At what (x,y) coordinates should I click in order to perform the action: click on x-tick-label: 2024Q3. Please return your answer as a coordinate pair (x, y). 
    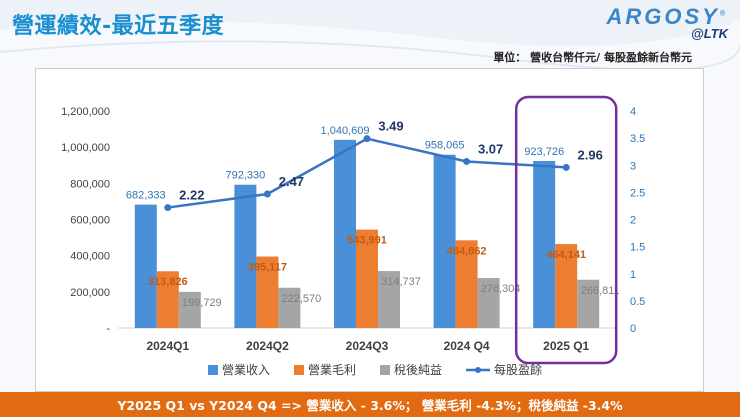
    Looking at the image, I should click on (367, 346).